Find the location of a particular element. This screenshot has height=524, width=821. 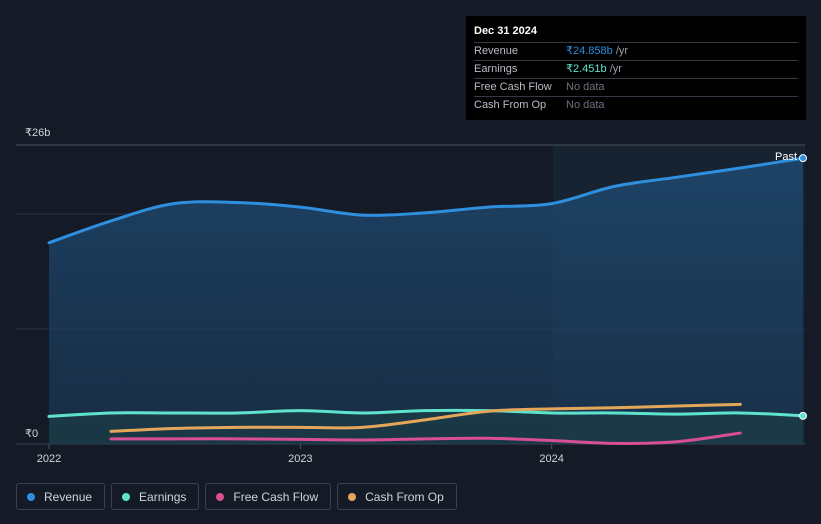

legend-item-revenue: Revenue is located at coordinates (61, 496).